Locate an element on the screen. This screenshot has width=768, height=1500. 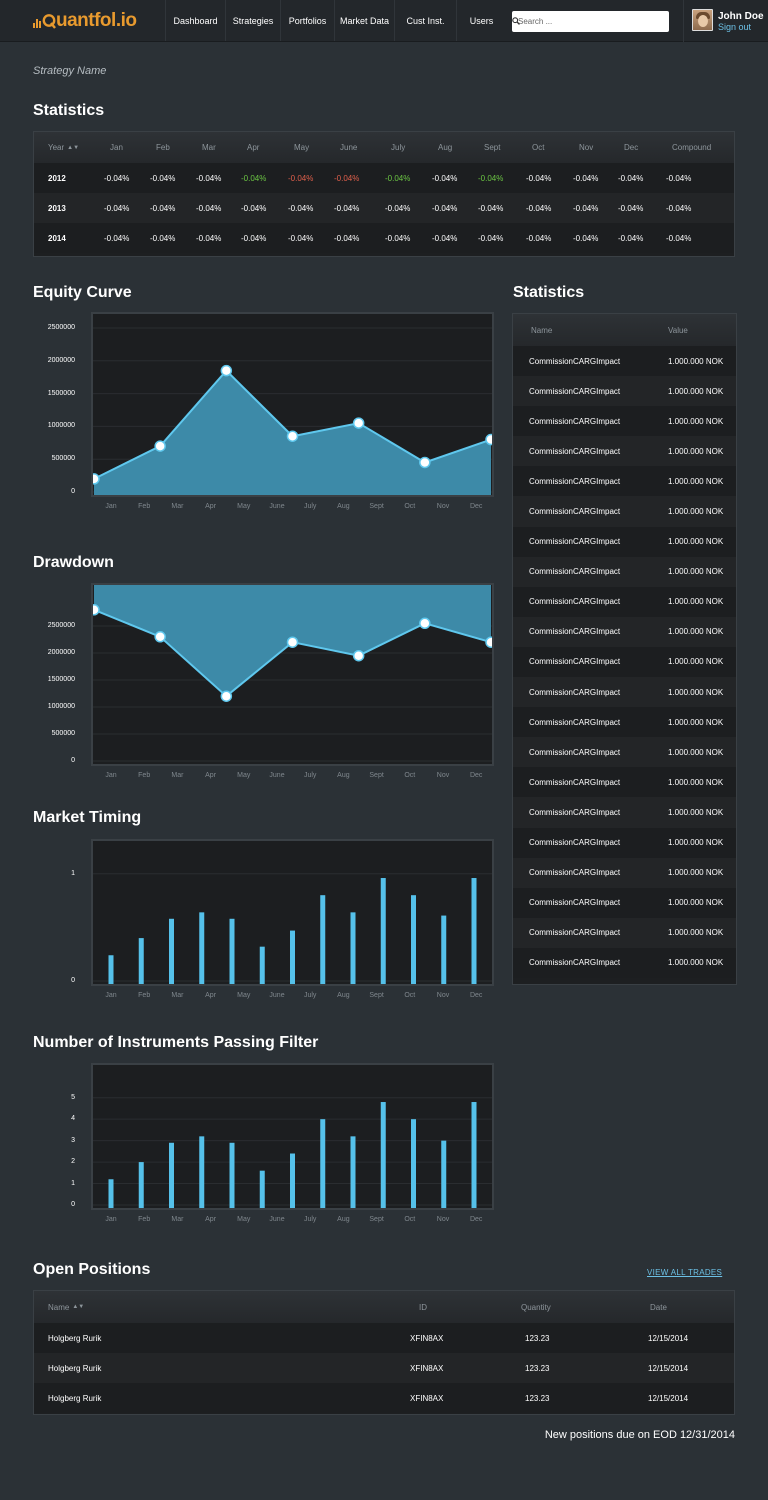
position-id: XFIN8AX is located at coordinates (427, 1368).